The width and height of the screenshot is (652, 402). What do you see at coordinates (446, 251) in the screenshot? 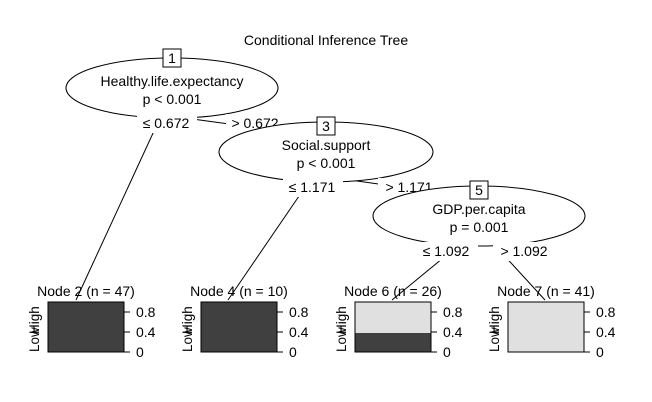
I see `split-left-label: ≤ 1.092` at bounding box center [446, 251].